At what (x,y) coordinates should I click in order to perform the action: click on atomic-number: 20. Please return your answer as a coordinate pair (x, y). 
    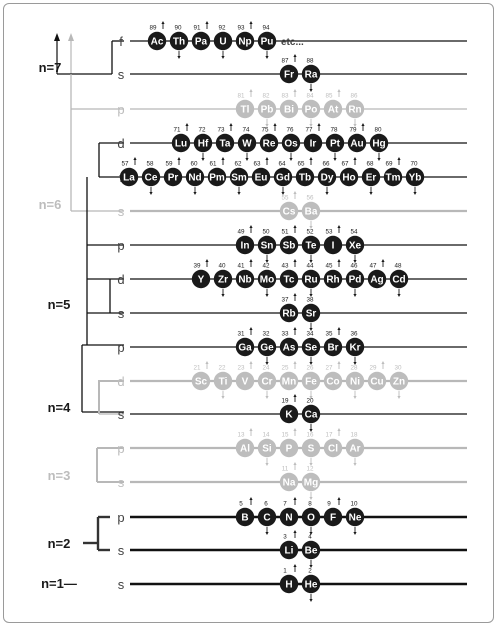
    Looking at the image, I should click on (310, 401).